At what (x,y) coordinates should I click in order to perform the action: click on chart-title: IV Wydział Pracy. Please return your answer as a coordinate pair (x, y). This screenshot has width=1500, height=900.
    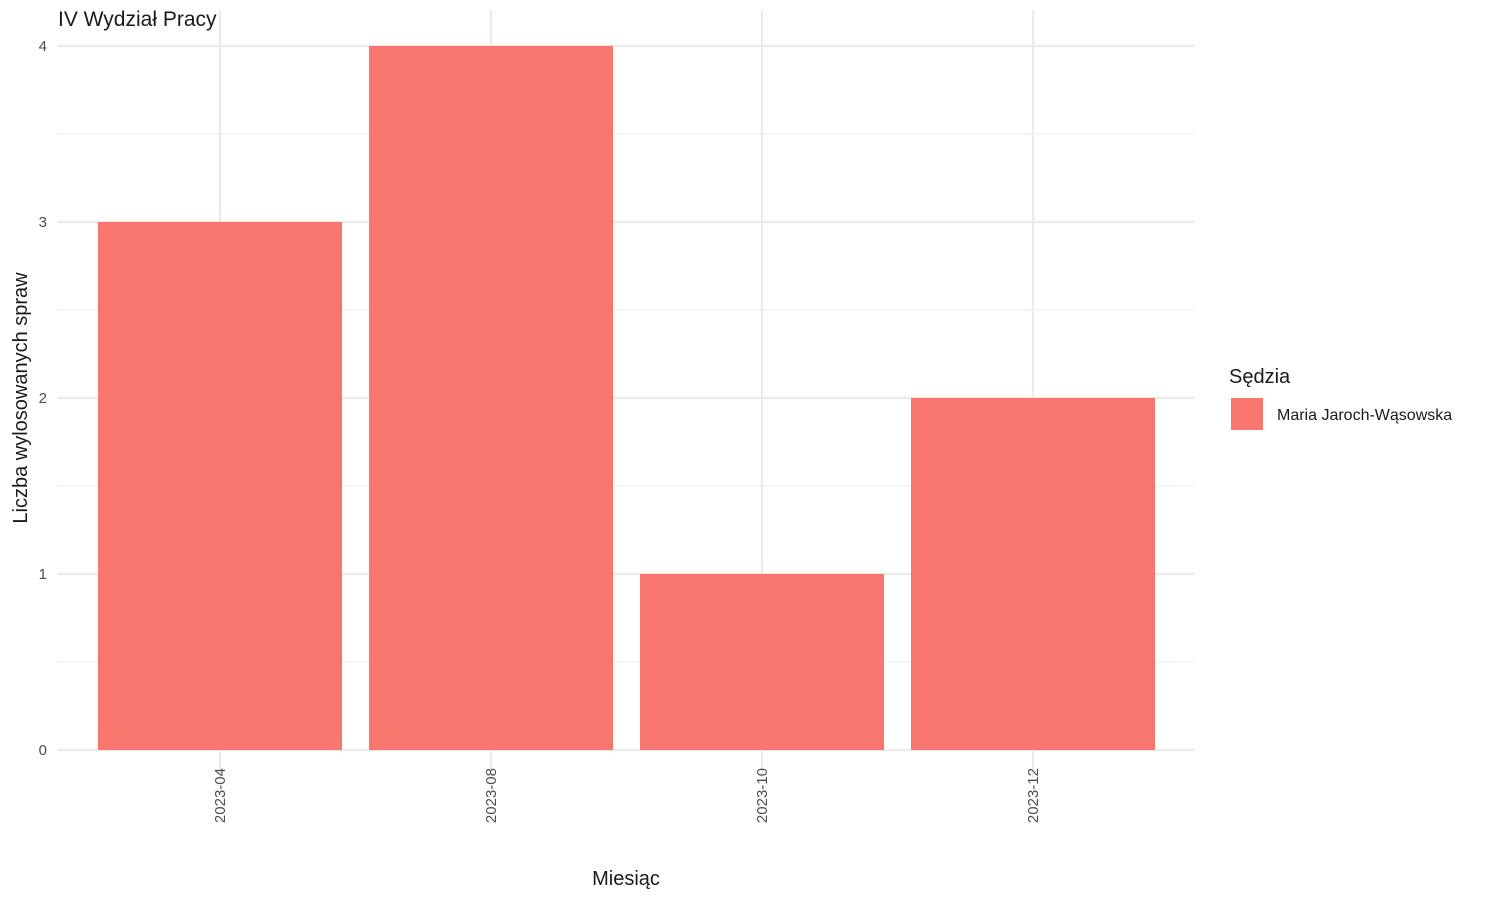
    Looking at the image, I should click on (137, 19).